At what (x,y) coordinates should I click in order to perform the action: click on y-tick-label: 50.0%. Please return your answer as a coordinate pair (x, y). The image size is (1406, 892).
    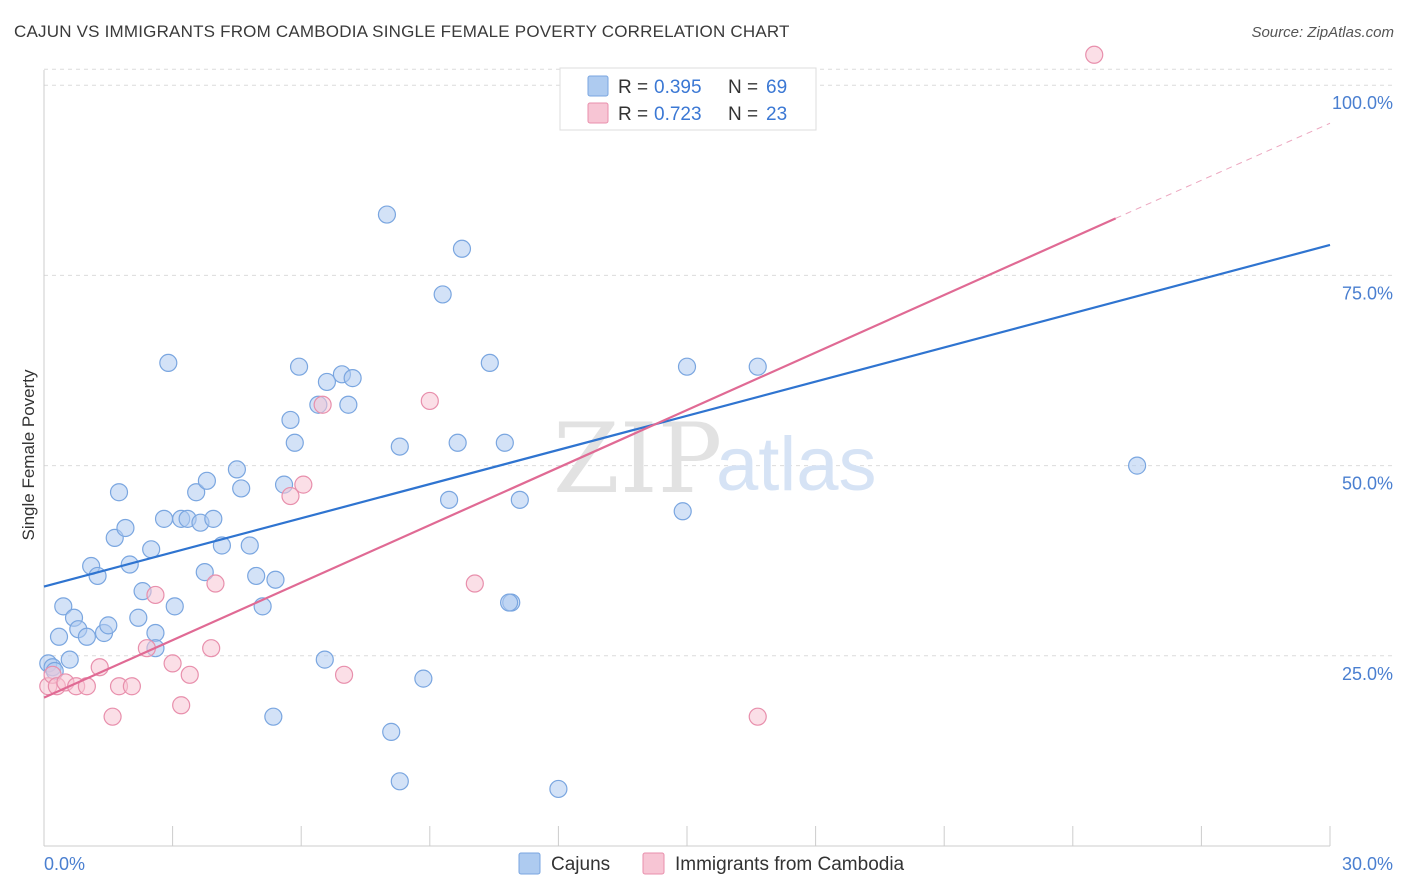
    Looking at the image, I should click on (1367, 484).